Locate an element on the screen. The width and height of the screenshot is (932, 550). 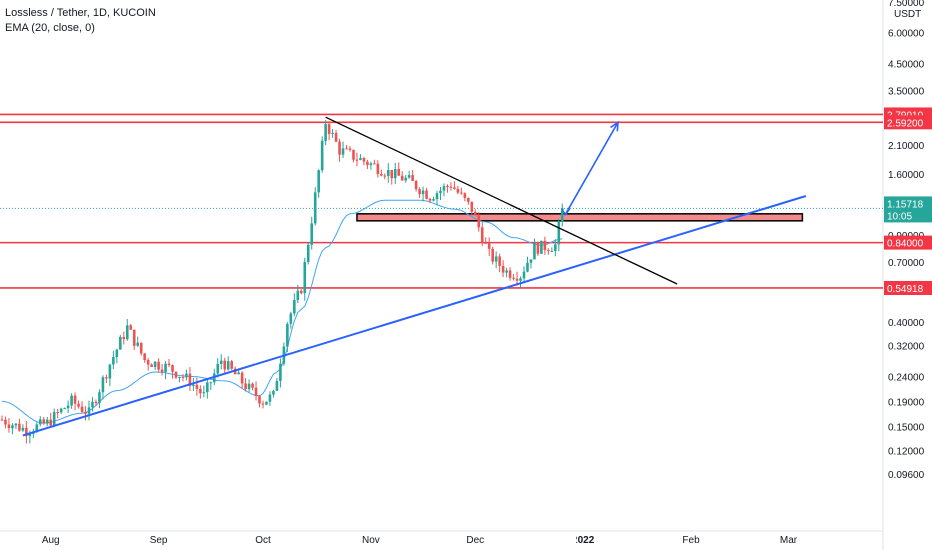
descending-trendline is located at coordinates (501, 200).